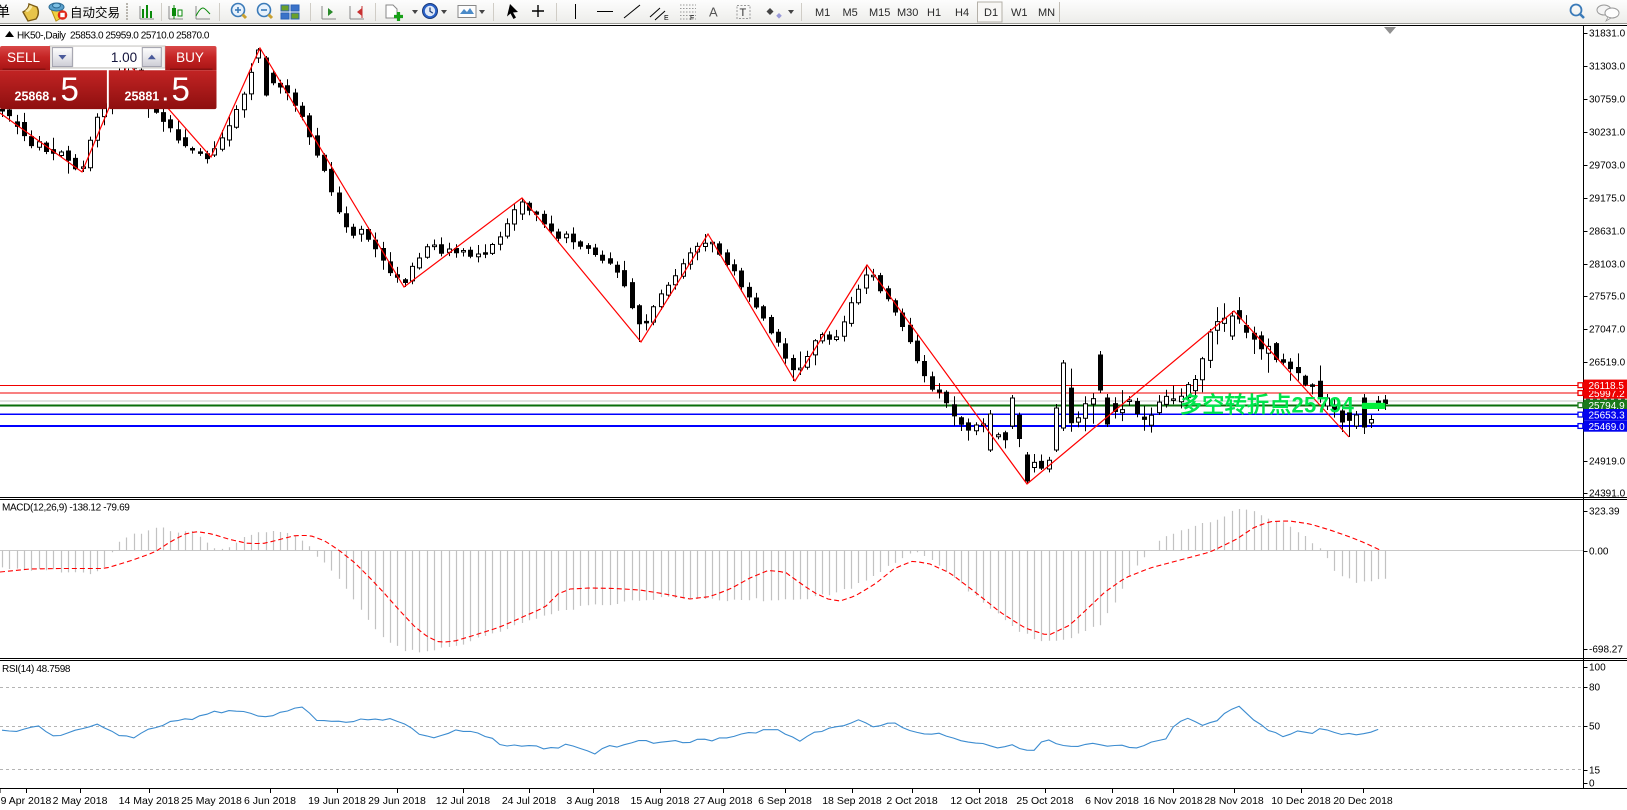 Image resolution: width=1627 pixels, height=810 pixels. Describe the element at coordinates (1607, 406) in the screenshot. I see `svg-text: 25794.9` at that location.